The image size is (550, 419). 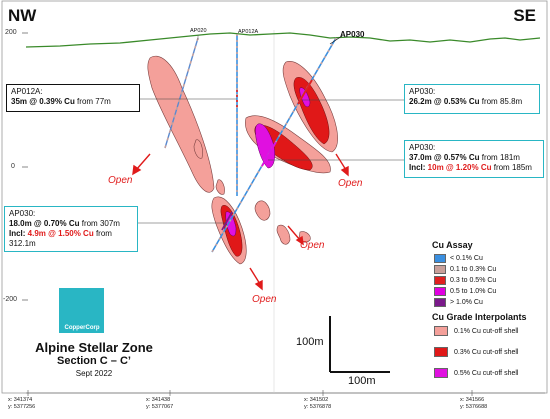 What do you see at coordinates (94, 373) in the screenshot?
I see `section-date: Sept 2022` at bounding box center [94, 373].